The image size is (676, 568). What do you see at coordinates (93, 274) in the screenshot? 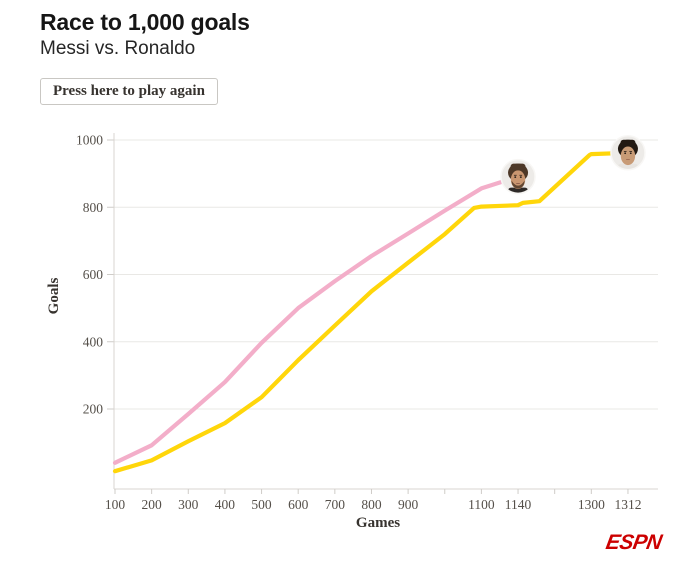
I see `y-tick-label: 600` at bounding box center [93, 274].